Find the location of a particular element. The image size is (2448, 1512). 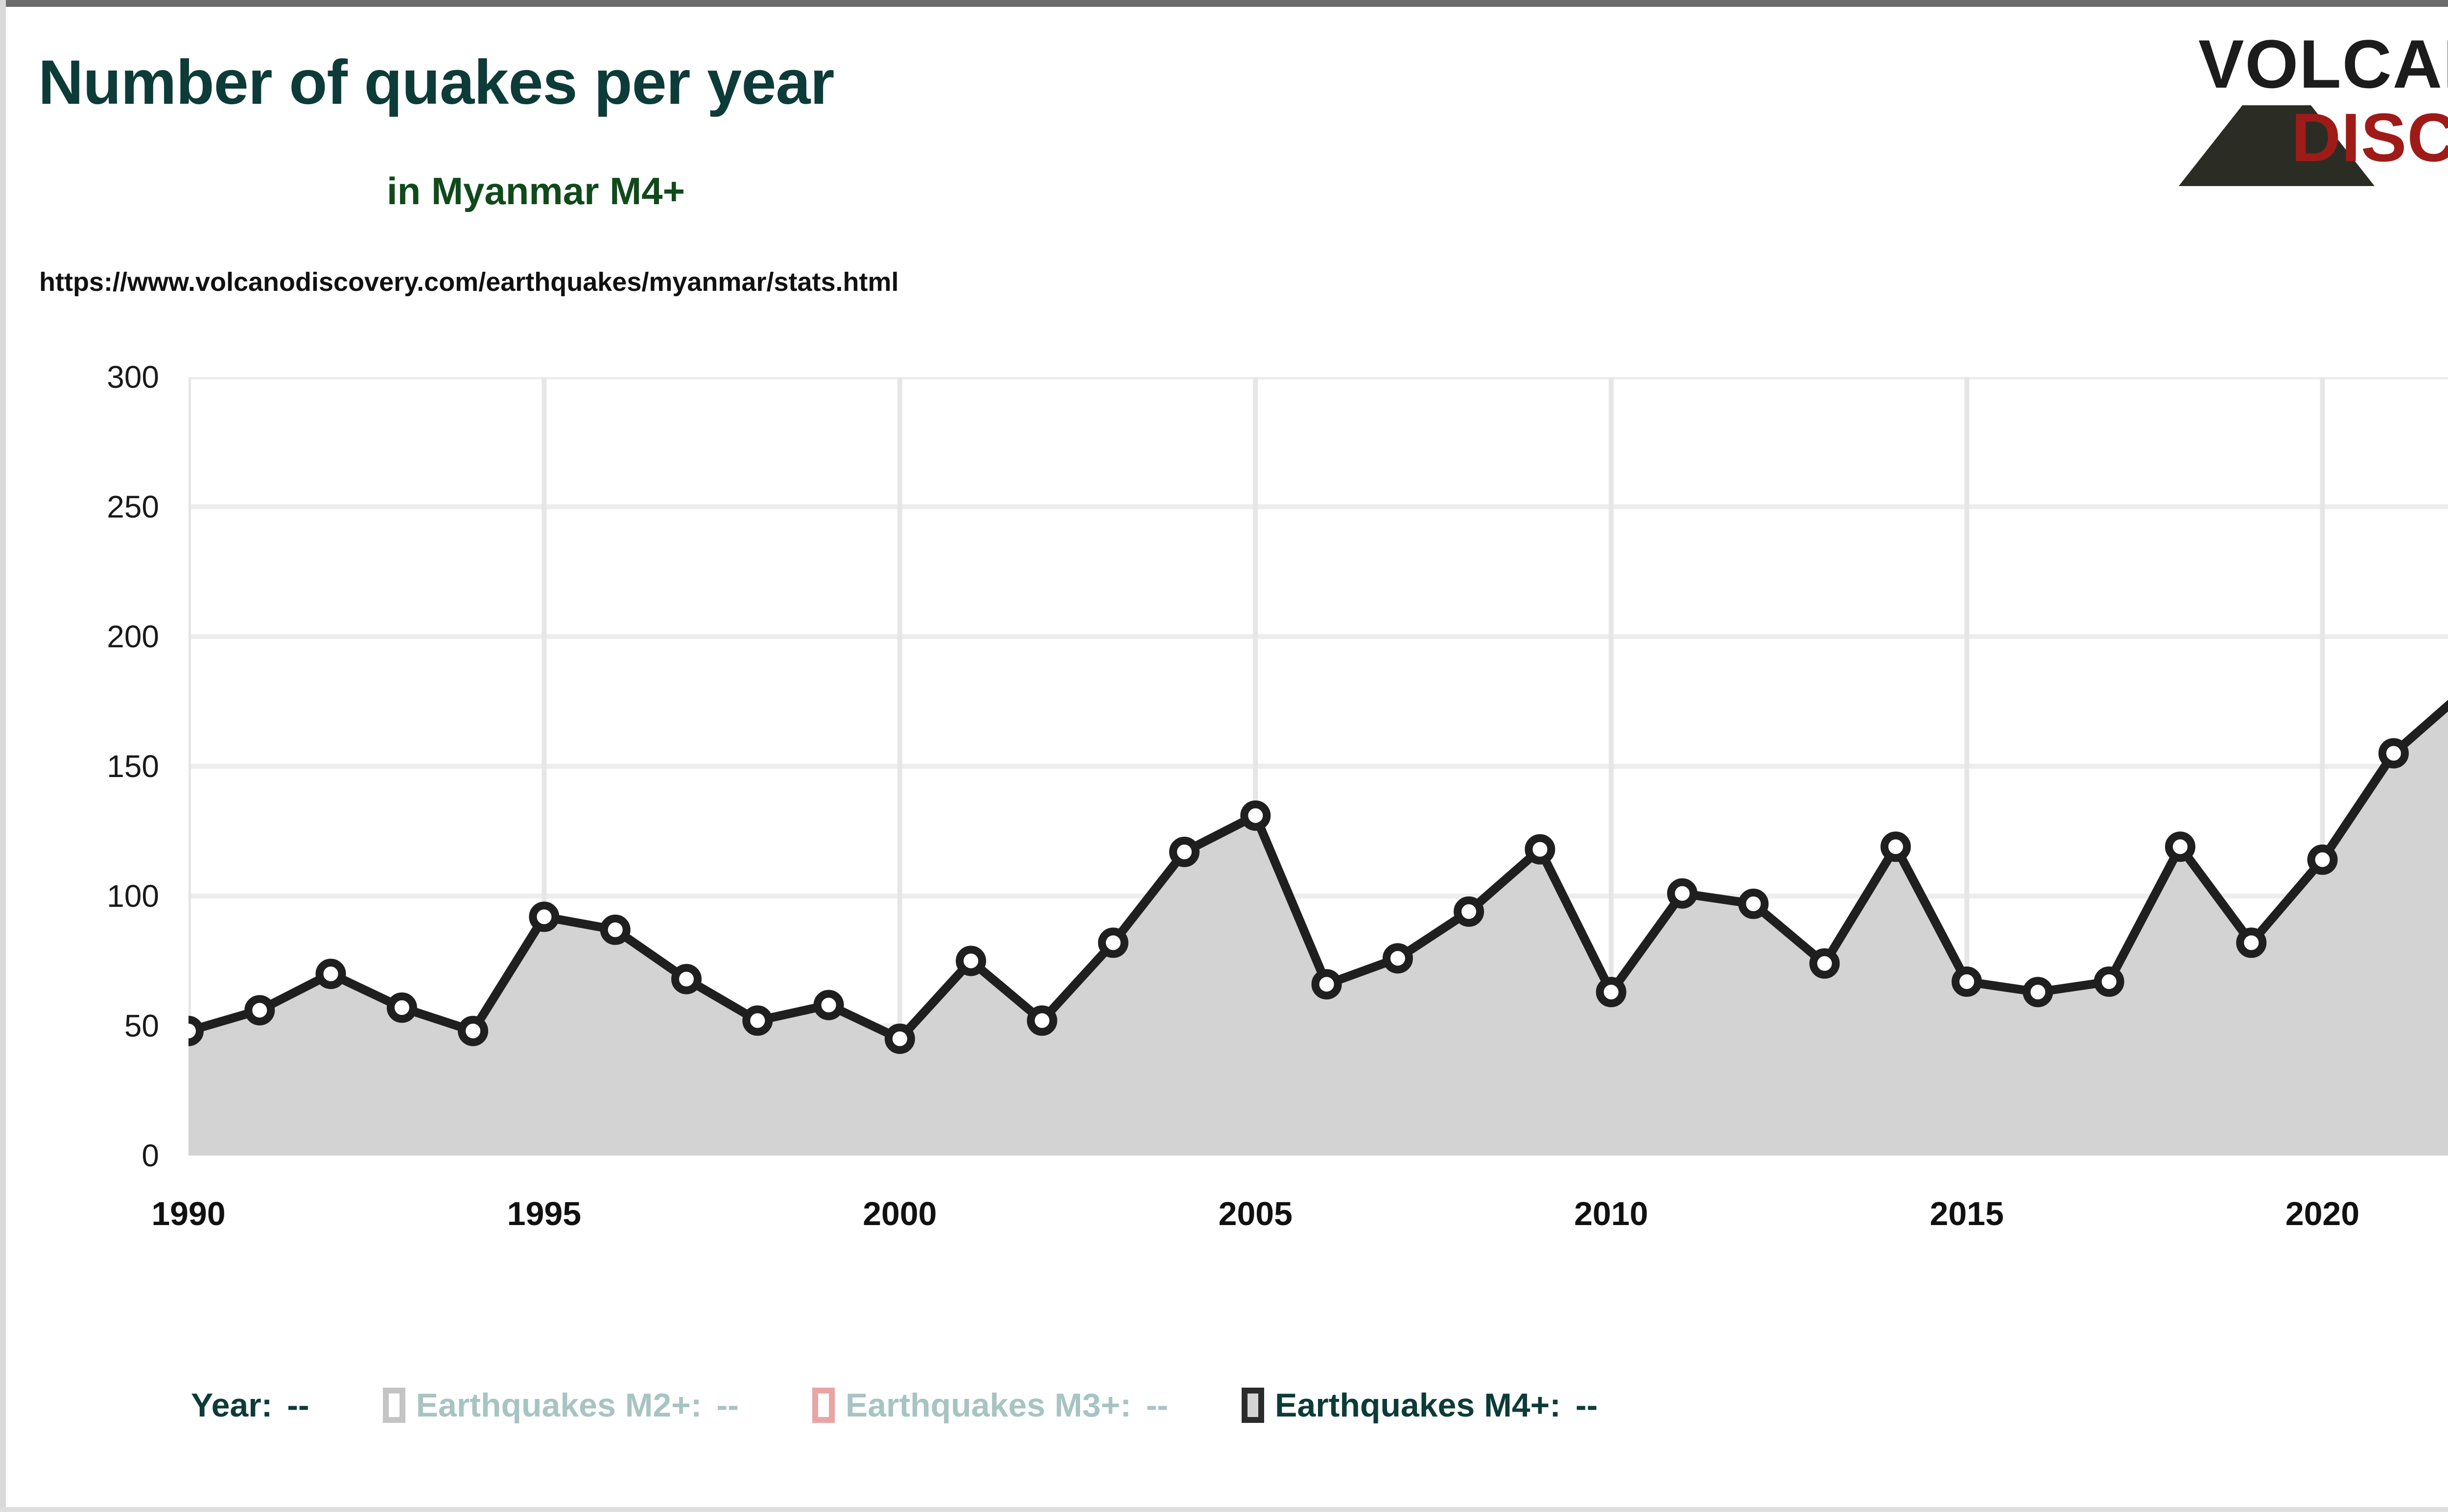

page-title: Number of quakes per year is located at coordinates (436, 82).